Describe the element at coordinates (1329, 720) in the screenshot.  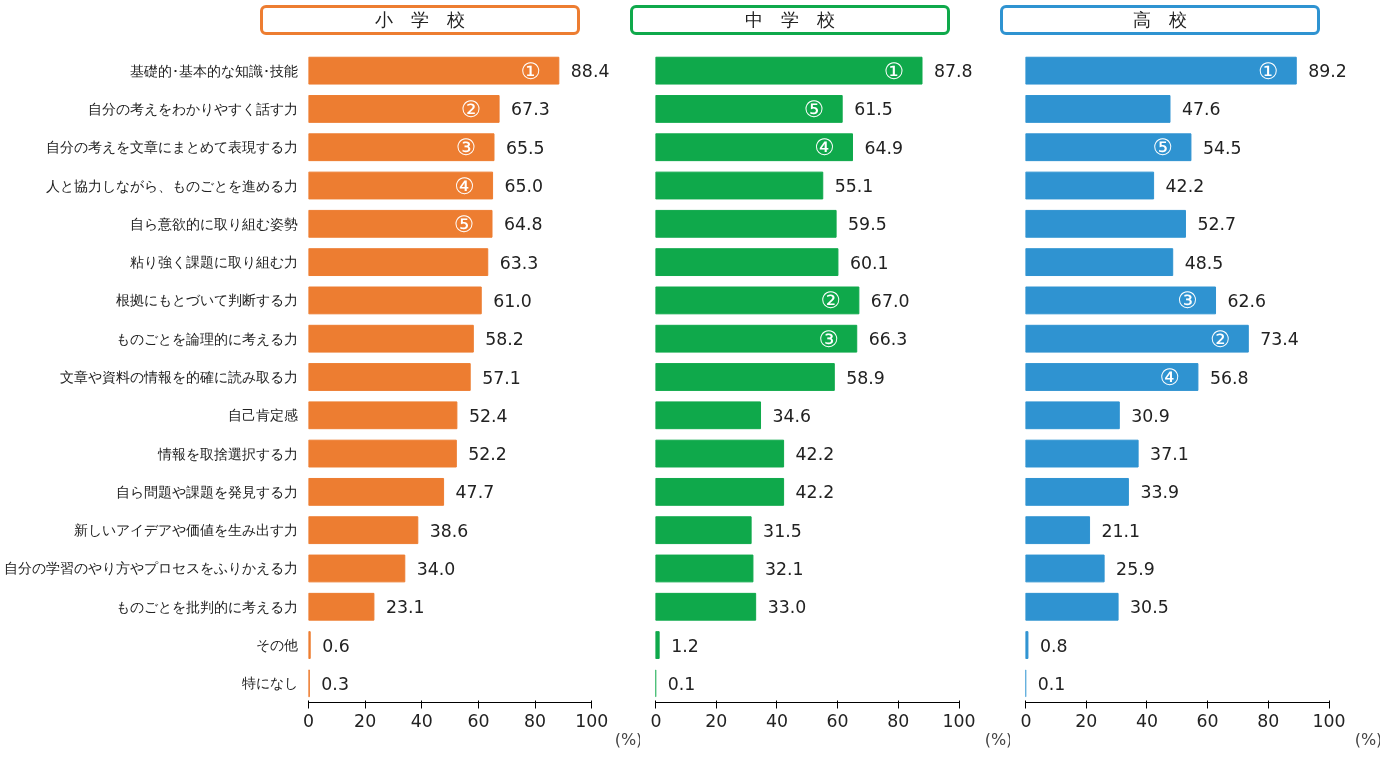
I see `x-tick-label: 100` at that location.